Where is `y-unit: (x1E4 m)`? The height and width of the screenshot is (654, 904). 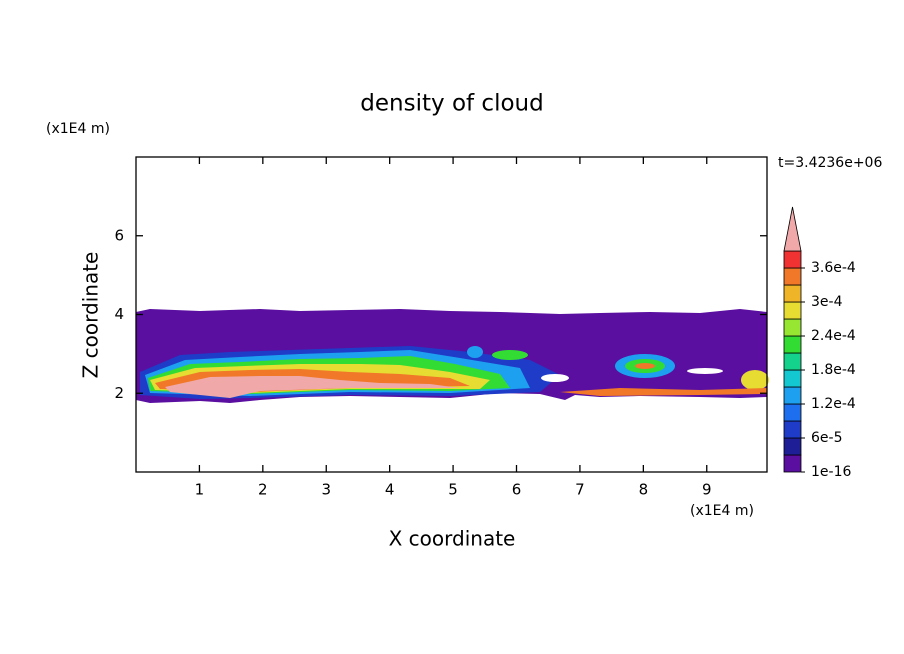 y-unit: (x1E4 m) is located at coordinates (78, 129).